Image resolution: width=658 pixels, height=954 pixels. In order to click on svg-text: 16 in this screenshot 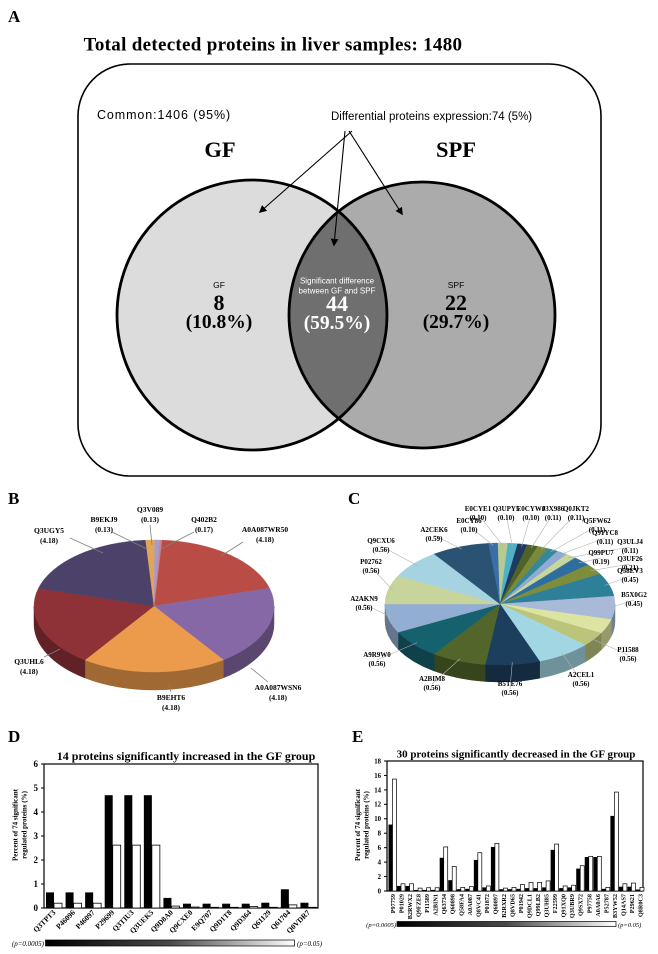, I will do `click(377, 776)`.